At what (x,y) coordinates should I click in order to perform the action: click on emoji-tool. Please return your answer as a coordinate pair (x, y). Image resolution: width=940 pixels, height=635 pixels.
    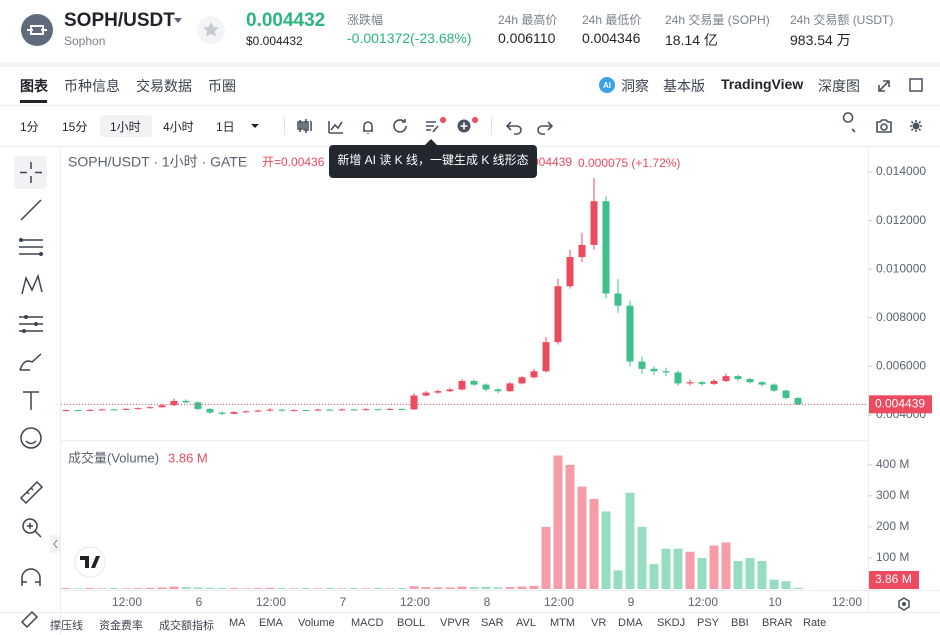
    Looking at the image, I should click on (31, 438).